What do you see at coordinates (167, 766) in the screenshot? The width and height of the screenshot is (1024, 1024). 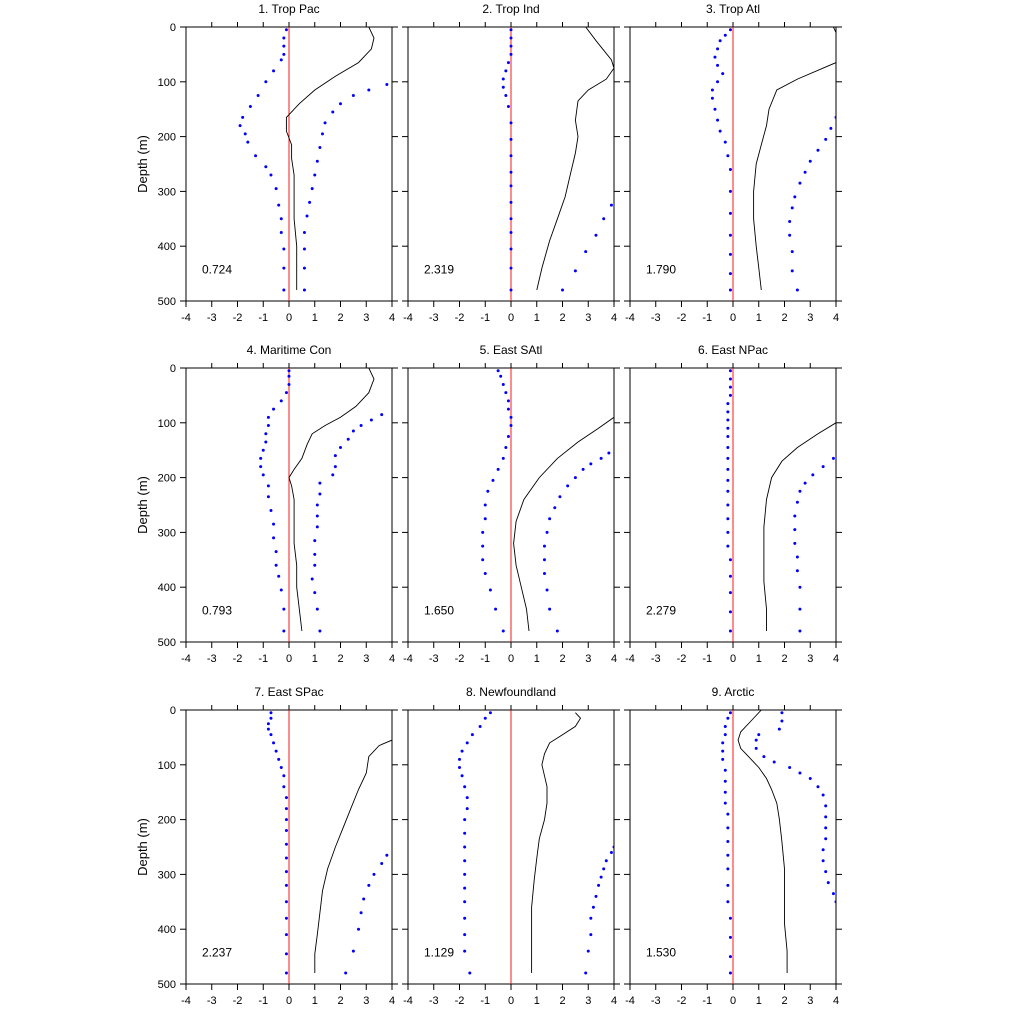 I see `y-tick-label: 100` at bounding box center [167, 766].